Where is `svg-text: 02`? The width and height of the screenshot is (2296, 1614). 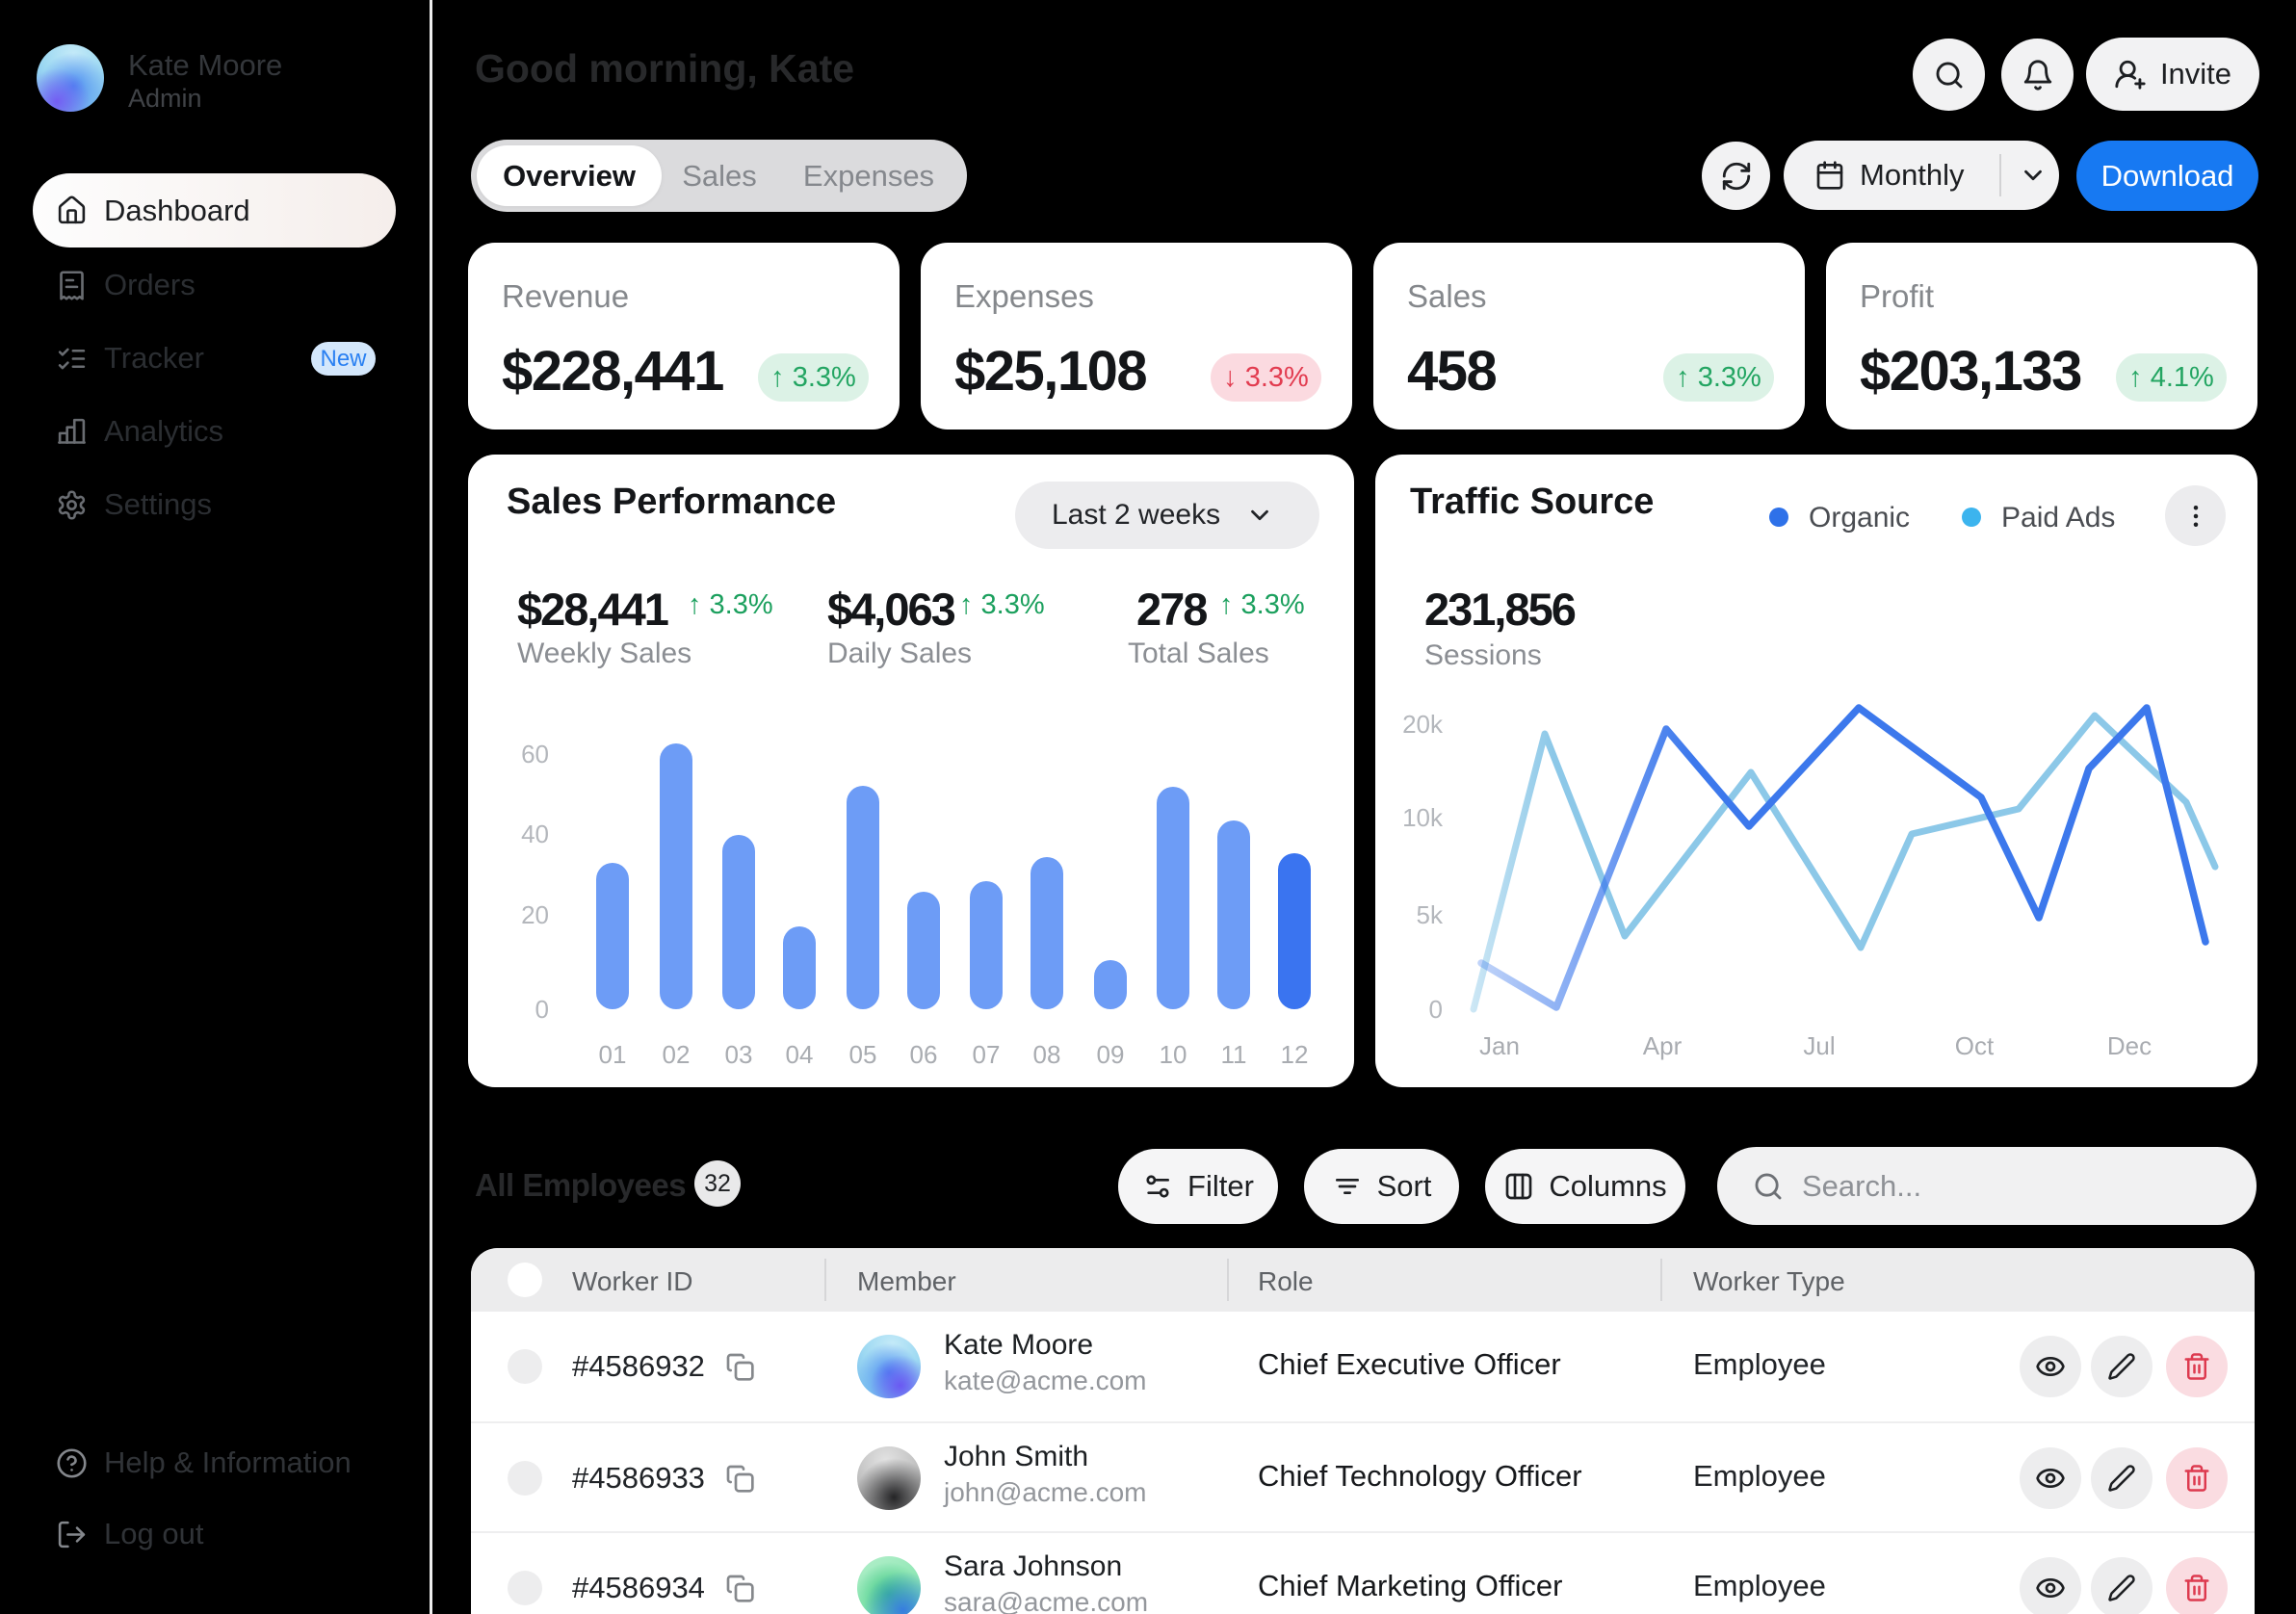
svg-text: 02 is located at coordinates (677, 1054).